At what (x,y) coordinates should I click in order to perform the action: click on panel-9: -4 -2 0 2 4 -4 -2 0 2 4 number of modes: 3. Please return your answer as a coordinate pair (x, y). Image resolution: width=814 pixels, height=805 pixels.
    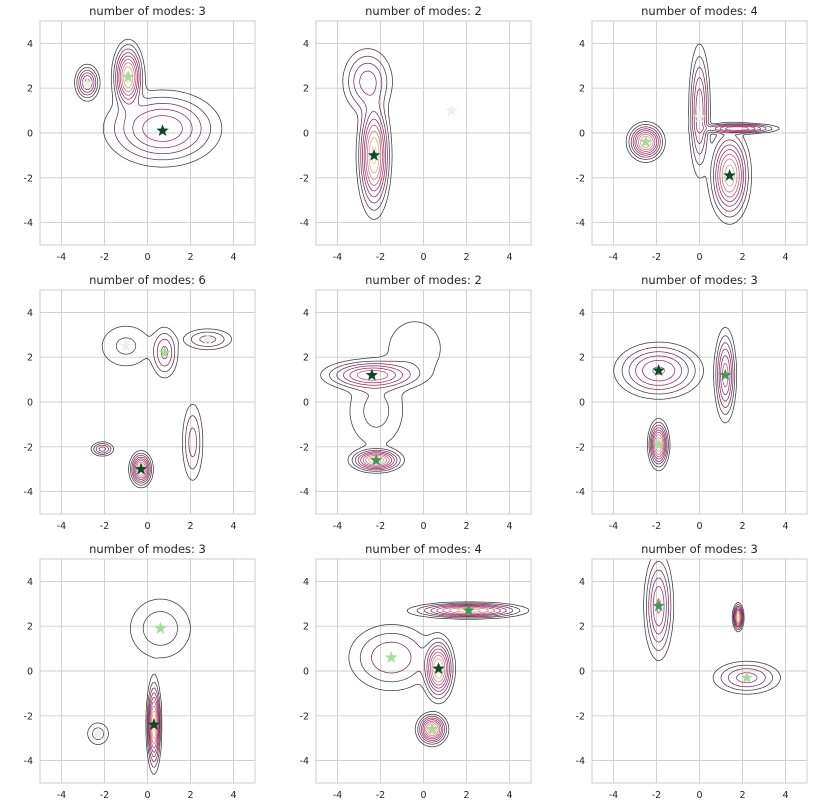
    Looking at the image, I should click on (692, 671).